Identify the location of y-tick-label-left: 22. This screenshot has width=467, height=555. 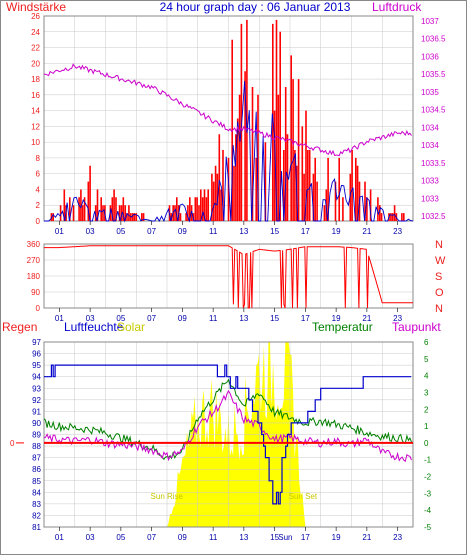
(35, 48).